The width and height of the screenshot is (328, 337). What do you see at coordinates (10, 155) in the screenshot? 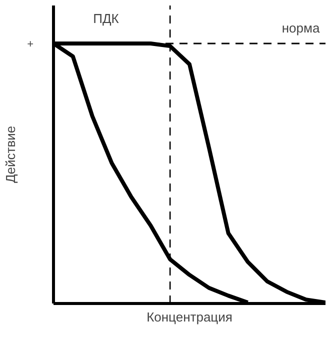
I see `y-axis-title: Действие` at bounding box center [10, 155].